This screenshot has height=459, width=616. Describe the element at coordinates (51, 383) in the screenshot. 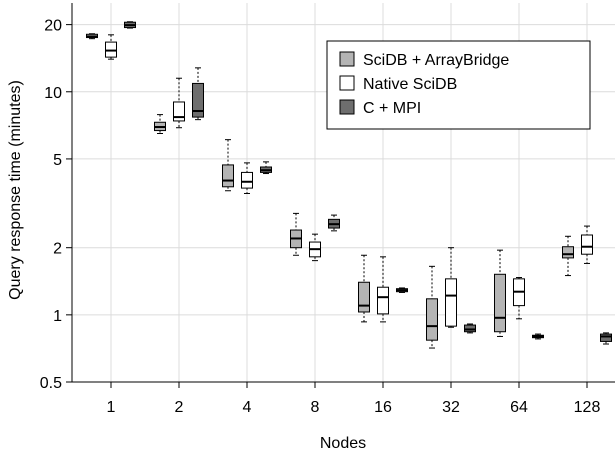

I see `y-tick-label: 0.5` at that location.